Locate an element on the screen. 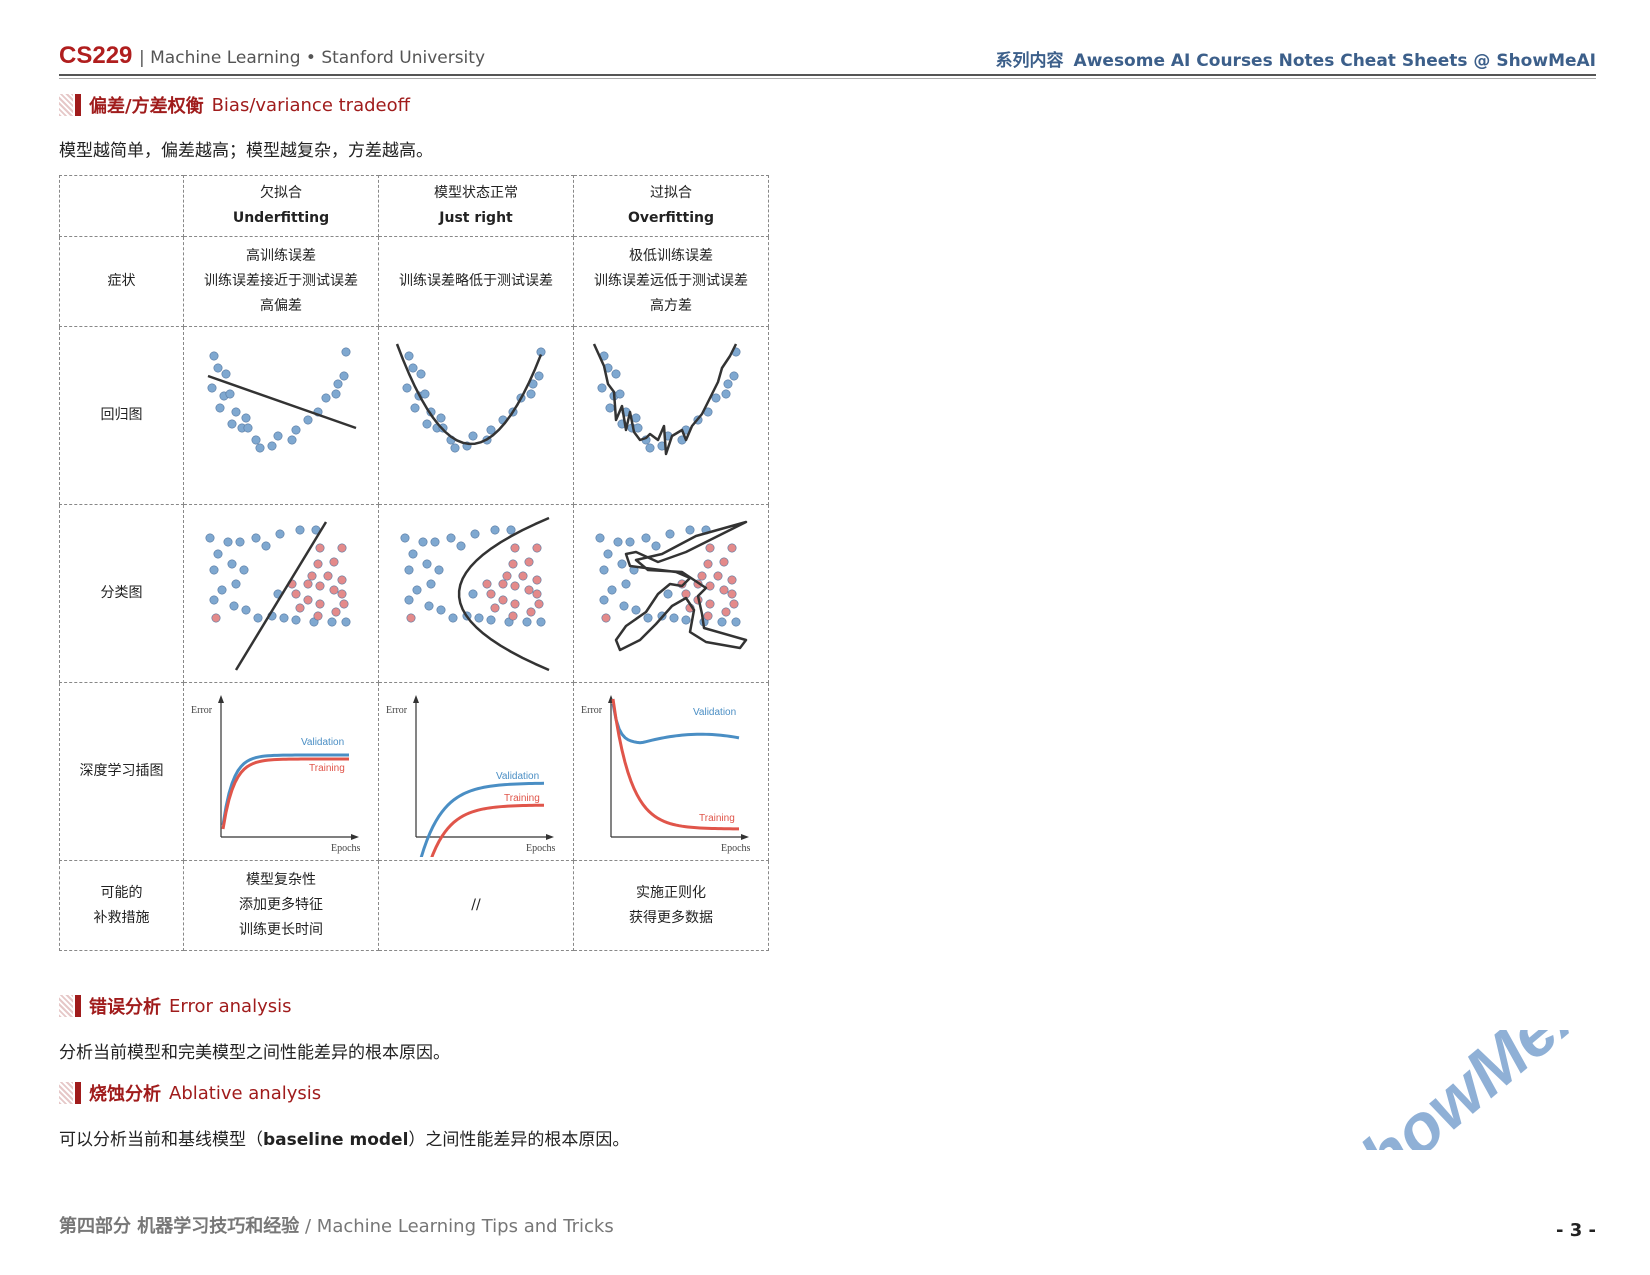 This screenshot has width=1650, height=1275. label-line: 补救措施 is located at coordinates (121, 917).